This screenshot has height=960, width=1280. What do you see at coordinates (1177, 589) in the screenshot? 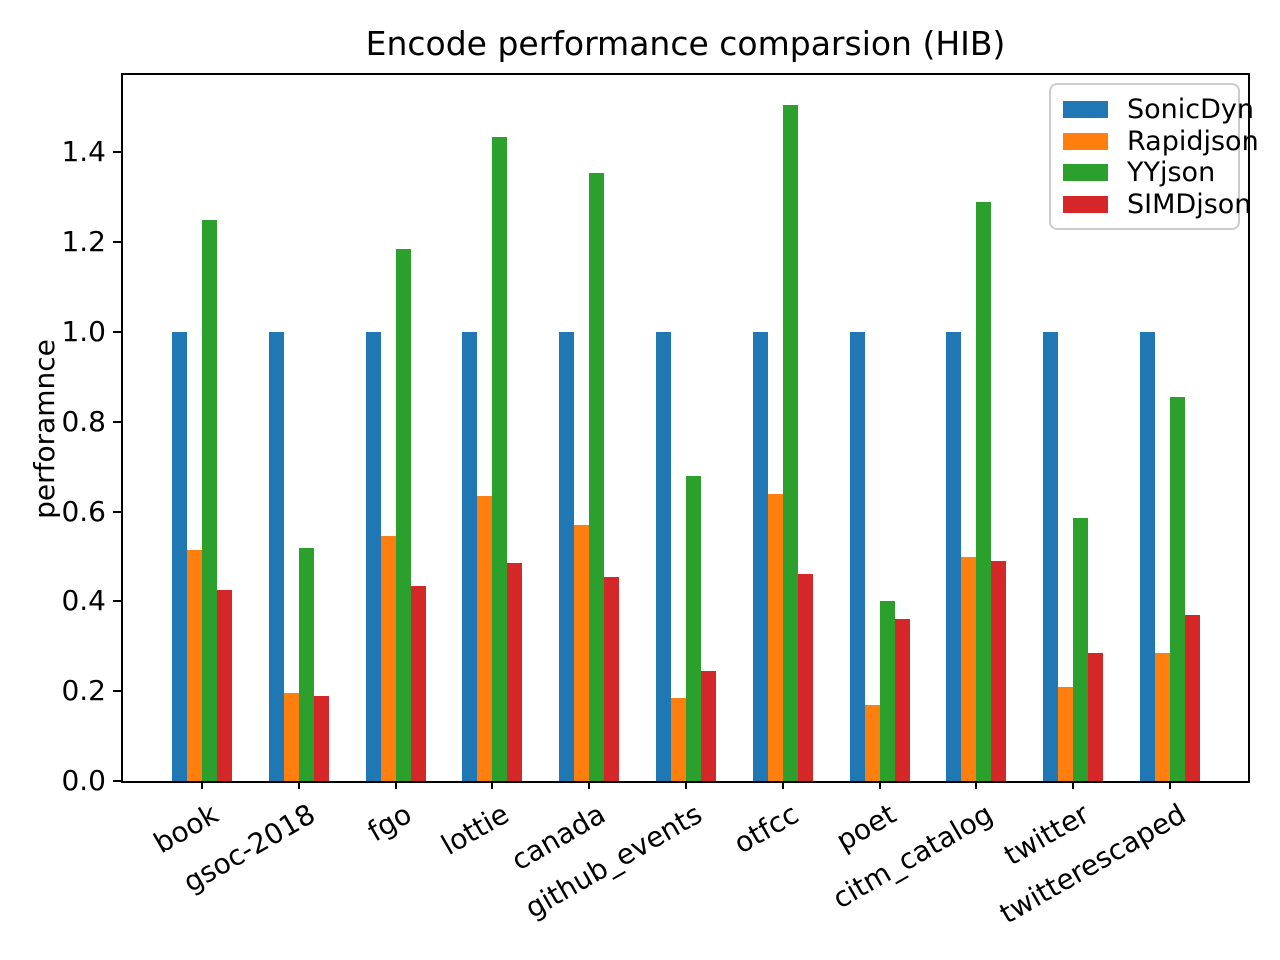
I see `bar-YYjson-twitterescaped` at bounding box center [1177, 589].